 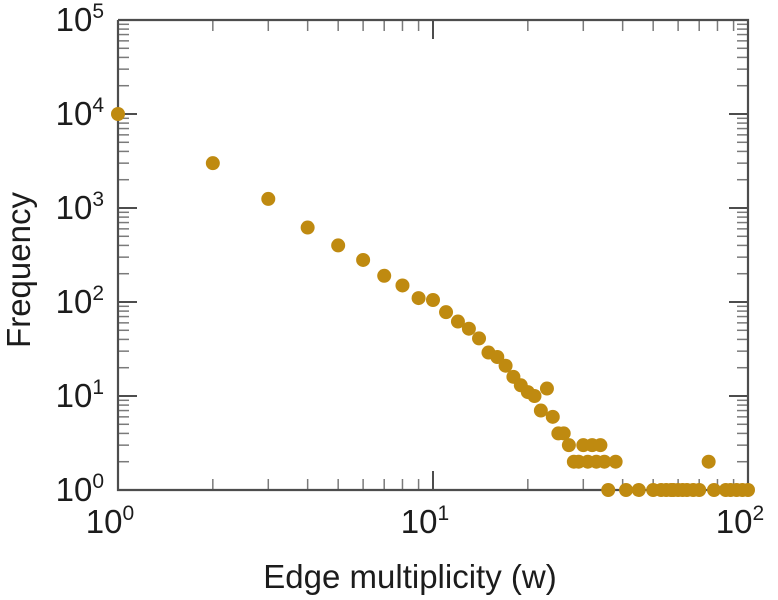 I want to click on y-axis-tick-labels: 10⁵ 10⁴ 10³ 10² 10¹ 10⁰, so click(x=80, y=254).